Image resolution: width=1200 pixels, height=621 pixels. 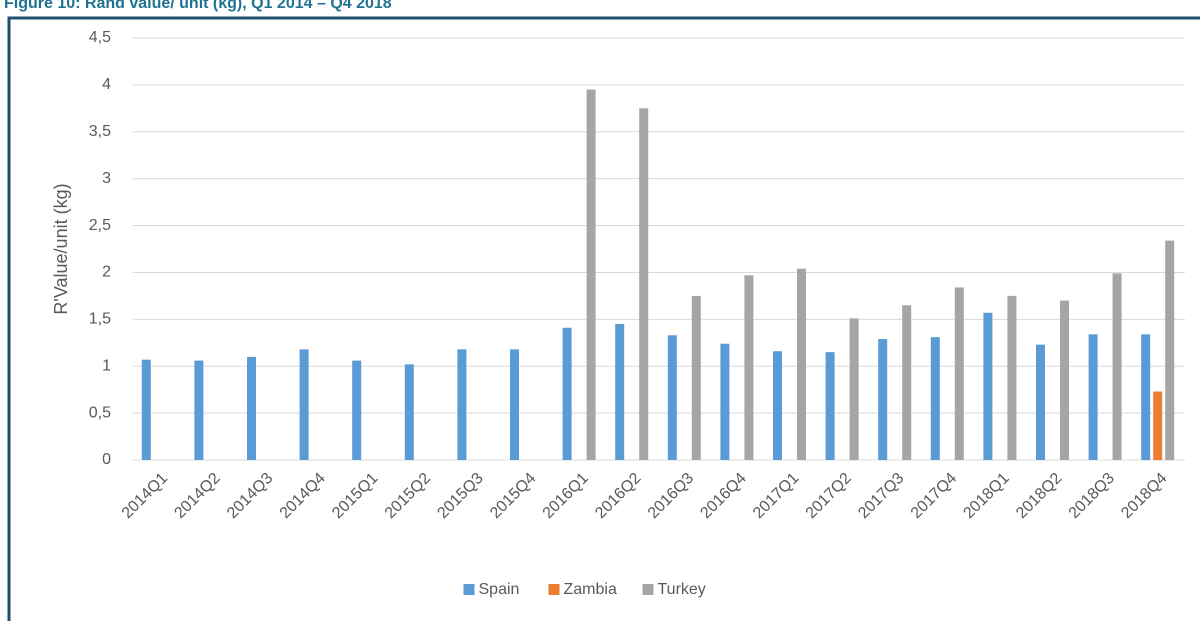 I want to click on y-tick-label: 4, so click(x=106, y=84).